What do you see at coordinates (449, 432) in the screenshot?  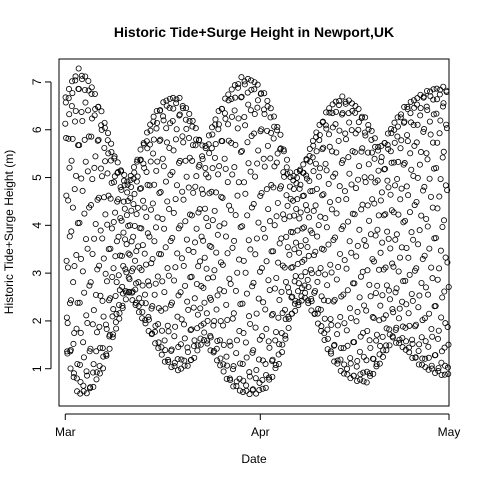 I see `x-tick-label: May` at bounding box center [449, 432].